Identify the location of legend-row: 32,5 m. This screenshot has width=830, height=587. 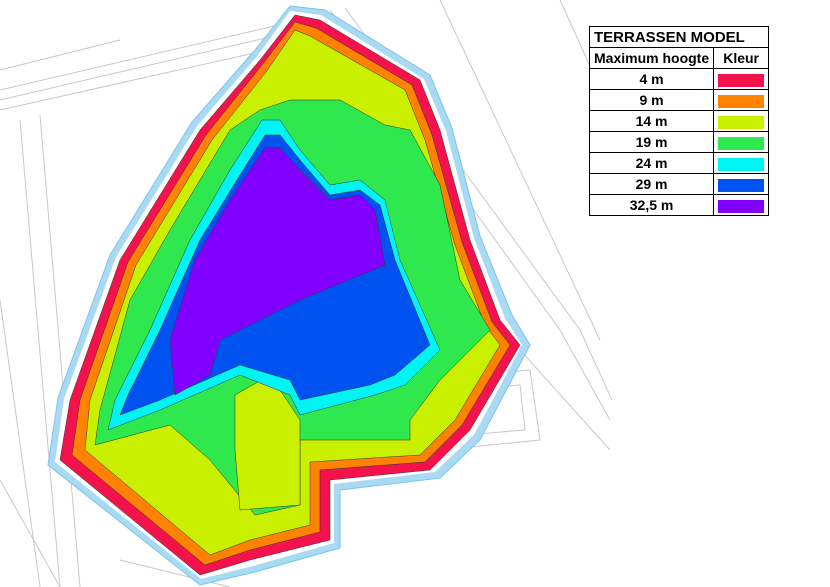
(679, 205).